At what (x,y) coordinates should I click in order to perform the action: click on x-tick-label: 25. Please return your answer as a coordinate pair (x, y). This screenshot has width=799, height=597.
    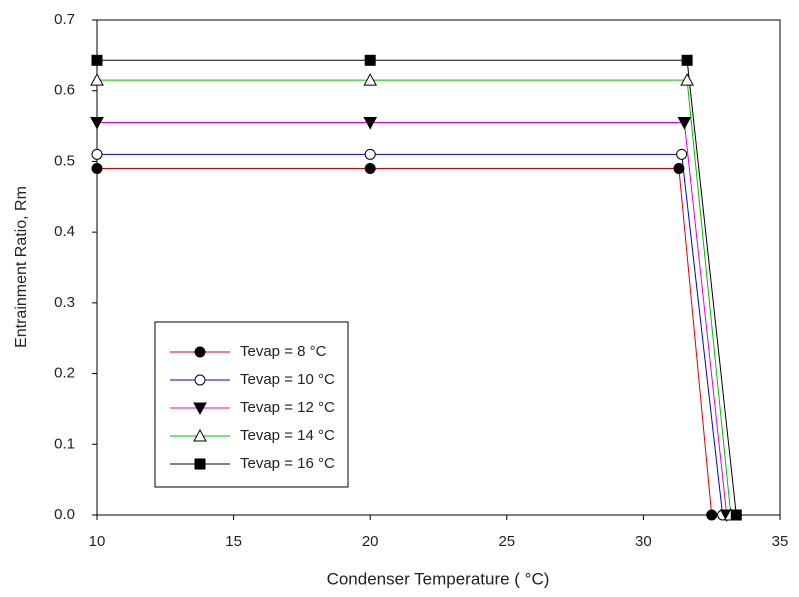
    Looking at the image, I should click on (506, 541).